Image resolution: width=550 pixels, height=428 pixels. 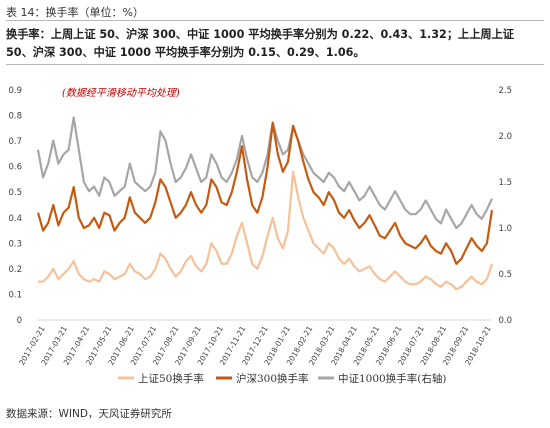 What do you see at coordinates (171, 378) in the screenshot?
I see `legend-label: 上证50换手率` at bounding box center [171, 378].